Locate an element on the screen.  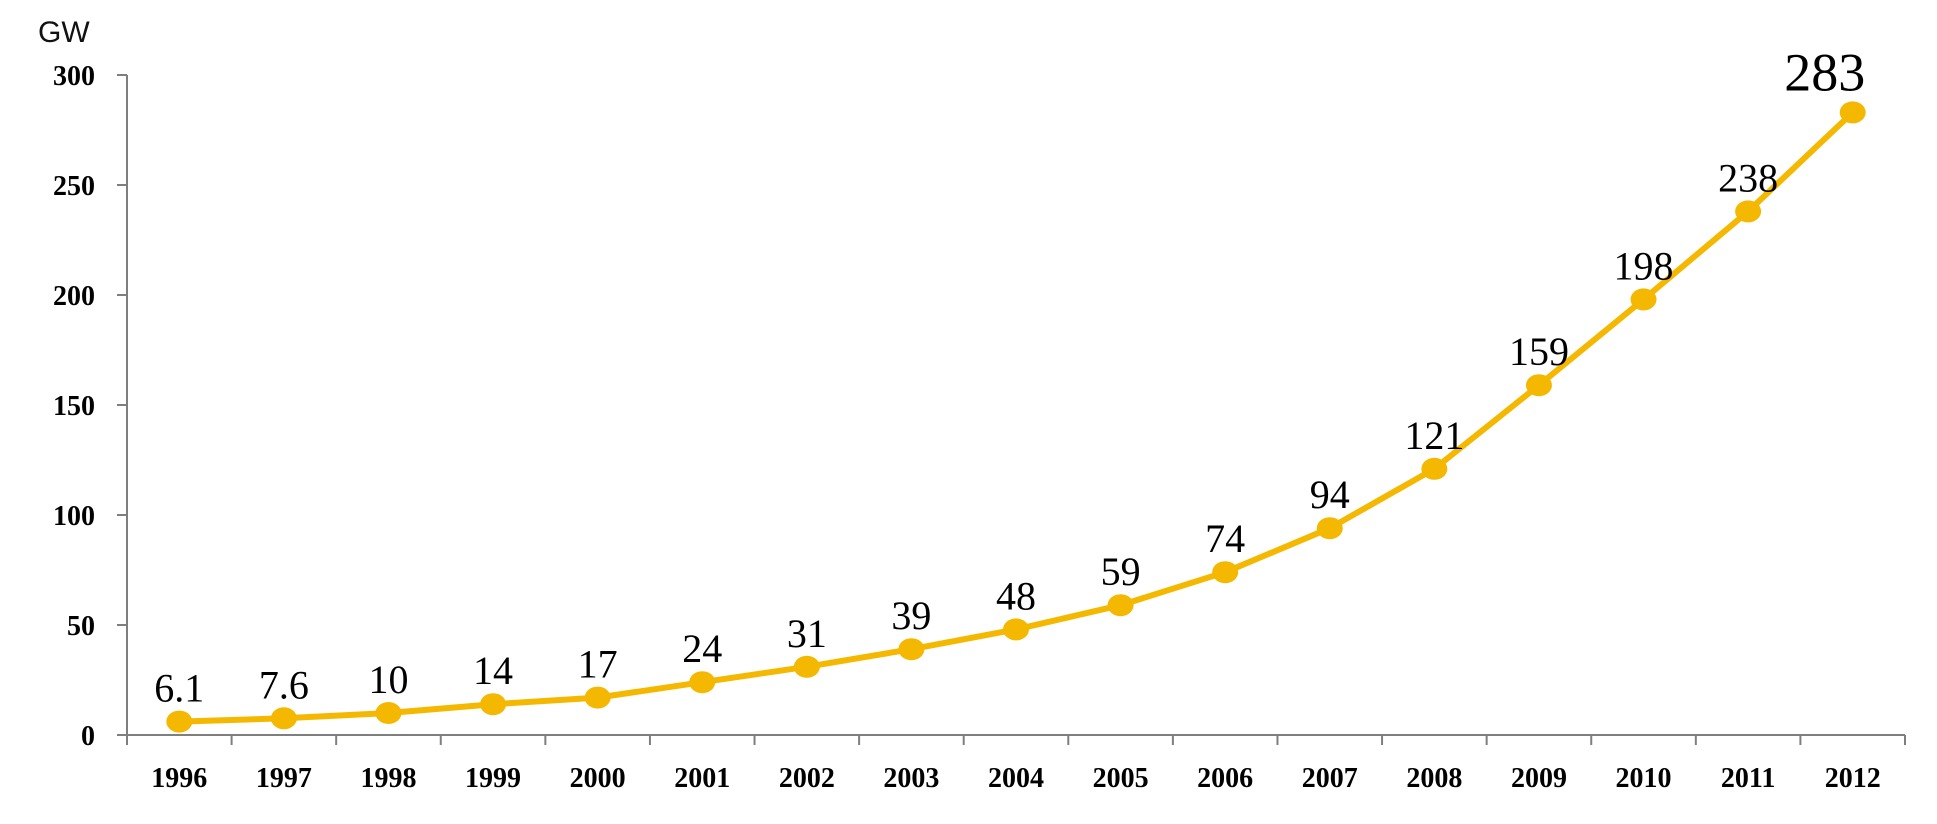
y-tick-label: 300 is located at coordinates (74, 76).